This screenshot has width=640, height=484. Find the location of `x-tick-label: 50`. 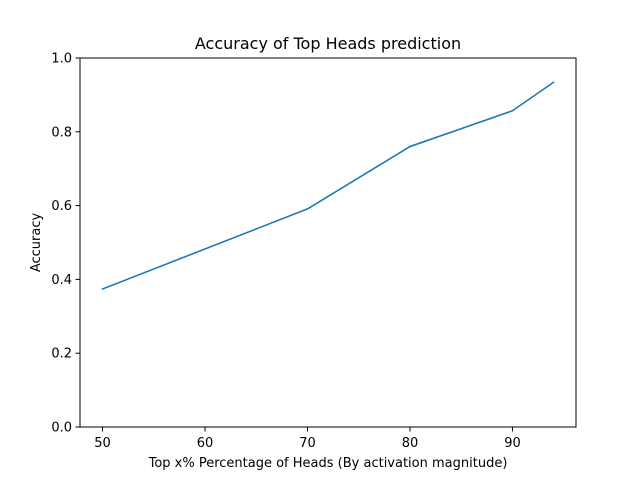

x-tick-label: 50 is located at coordinates (102, 443).